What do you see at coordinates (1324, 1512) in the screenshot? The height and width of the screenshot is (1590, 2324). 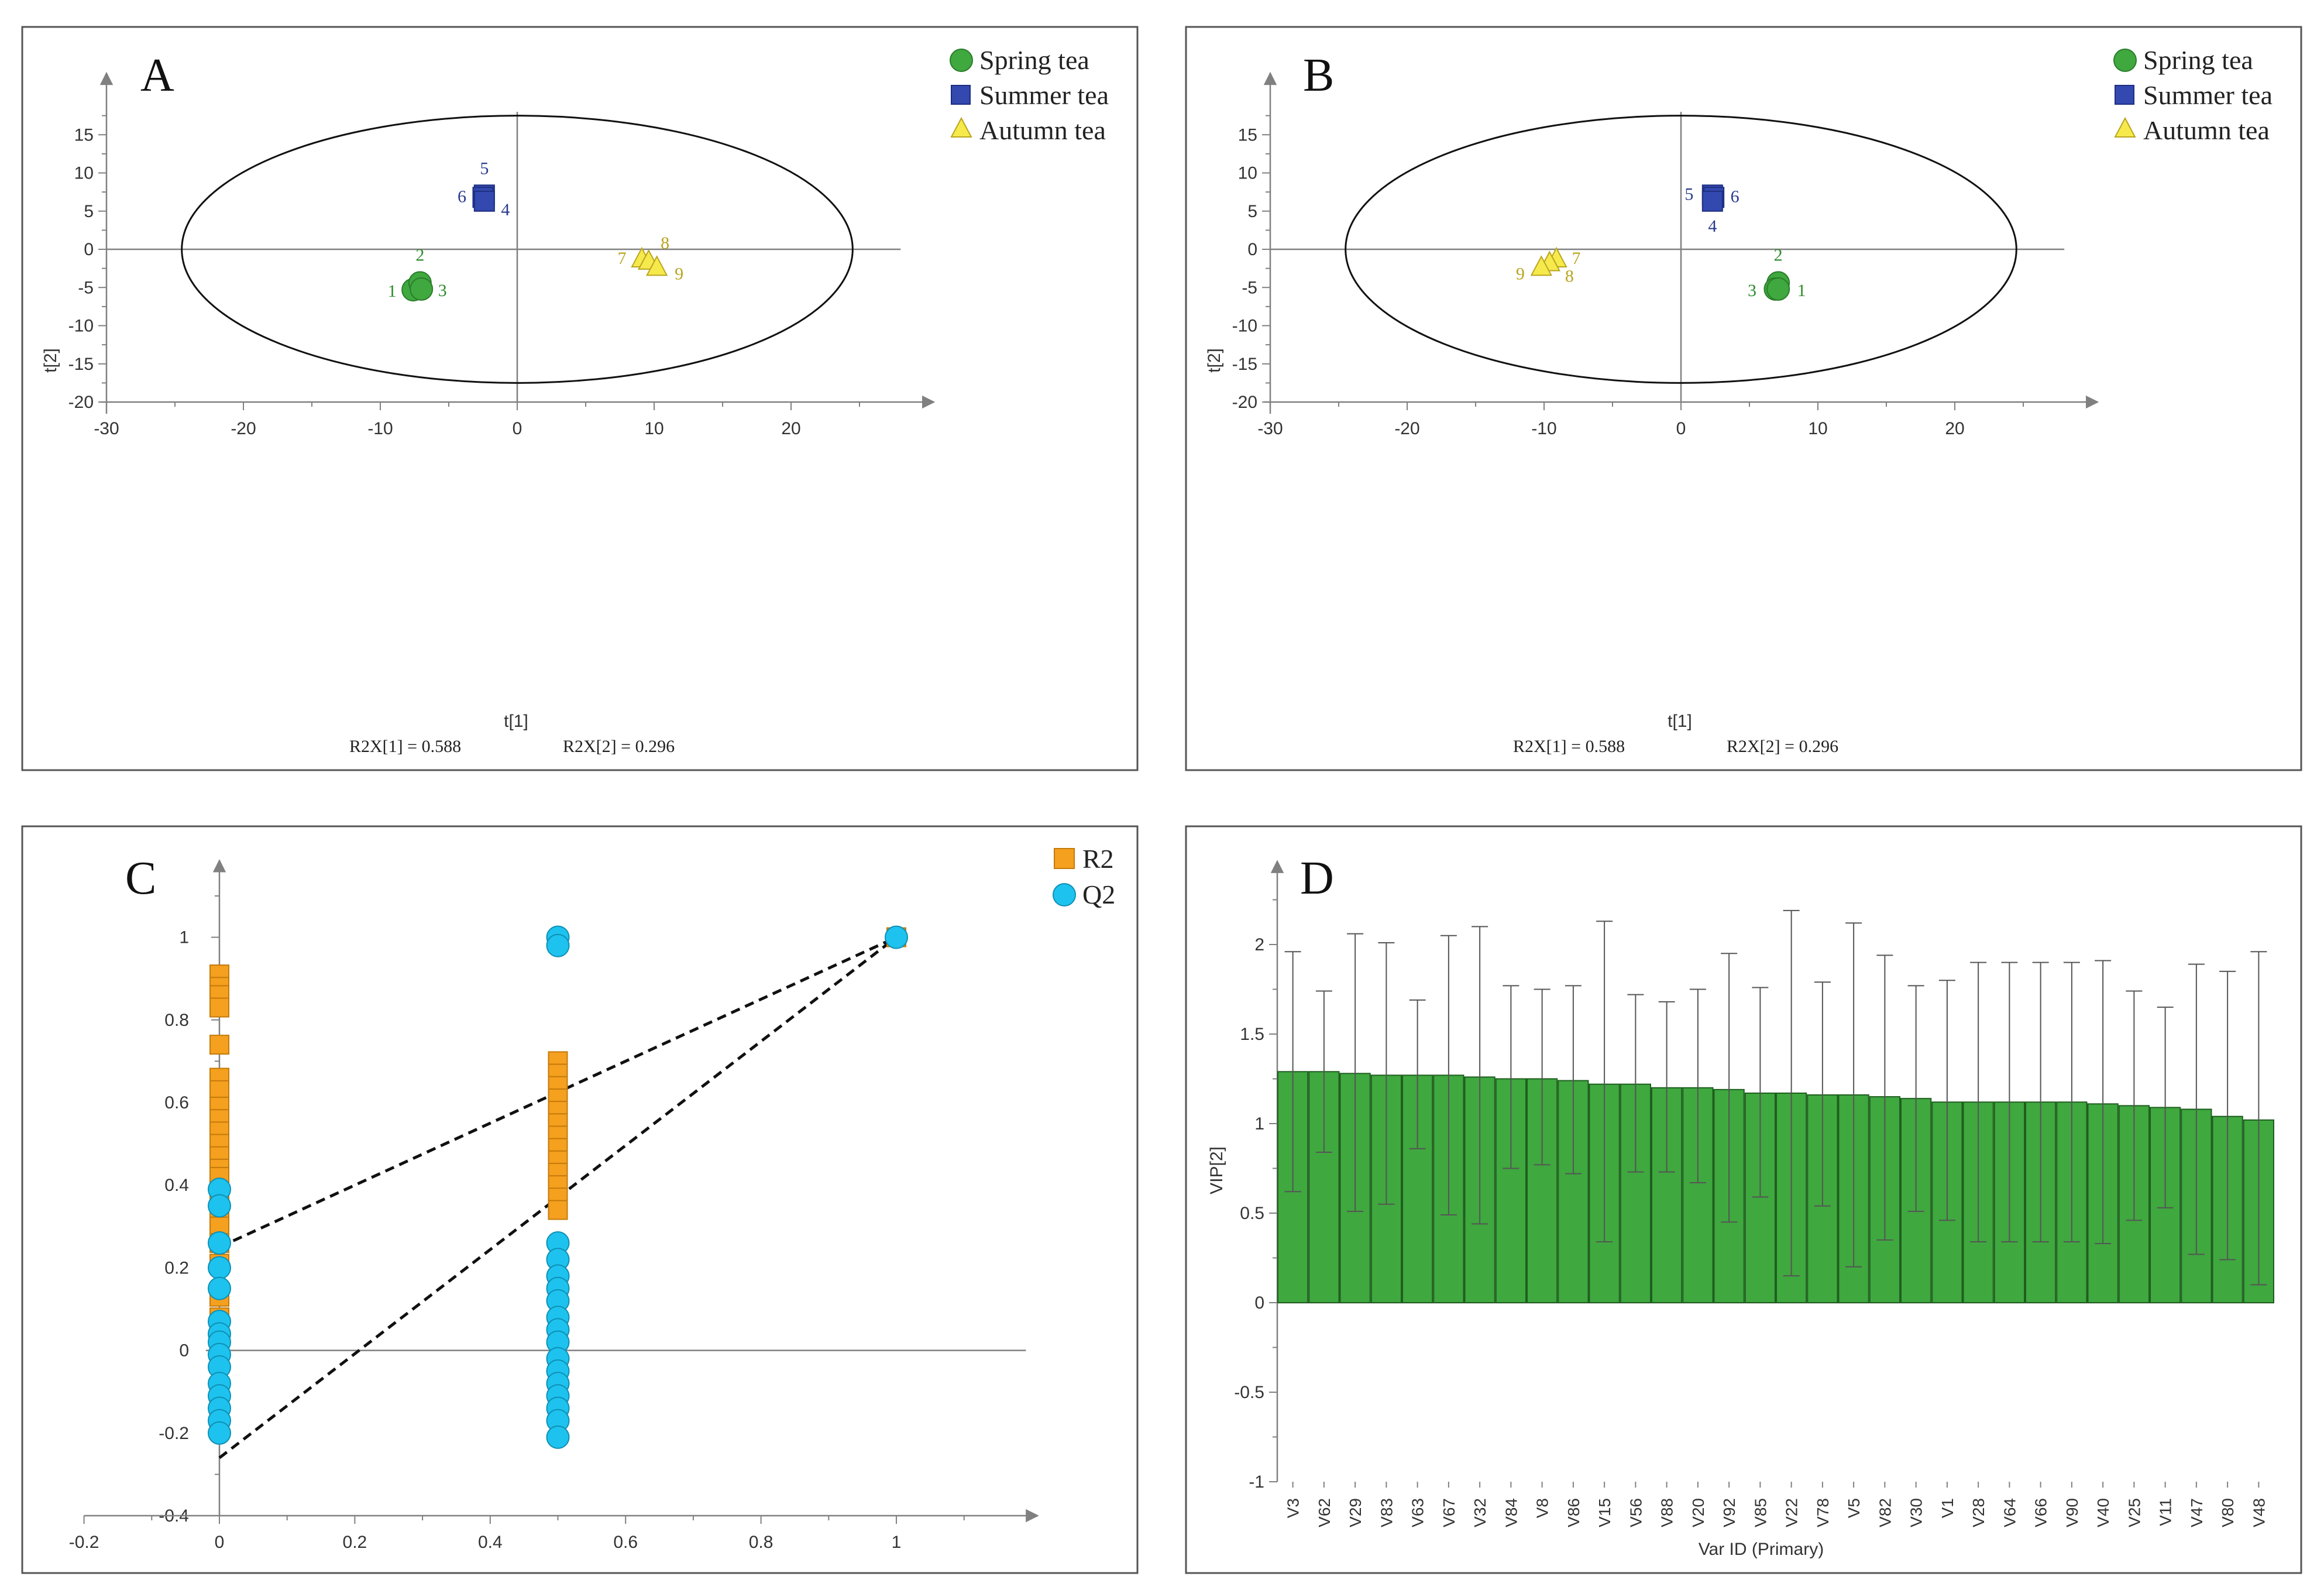 I see `category-label: V62` at bounding box center [1324, 1512].